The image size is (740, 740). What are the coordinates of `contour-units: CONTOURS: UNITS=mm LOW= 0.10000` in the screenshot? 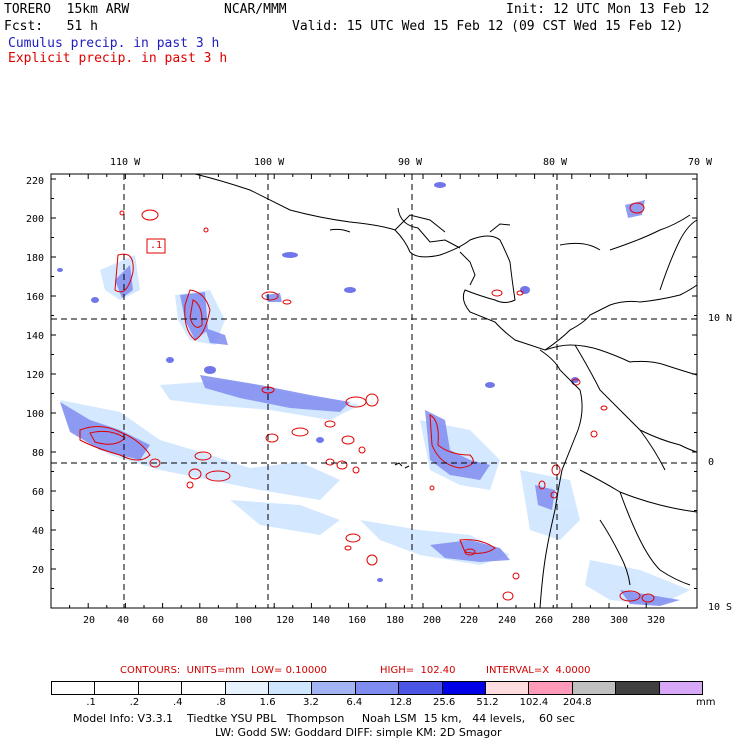 It's located at (223, 670).